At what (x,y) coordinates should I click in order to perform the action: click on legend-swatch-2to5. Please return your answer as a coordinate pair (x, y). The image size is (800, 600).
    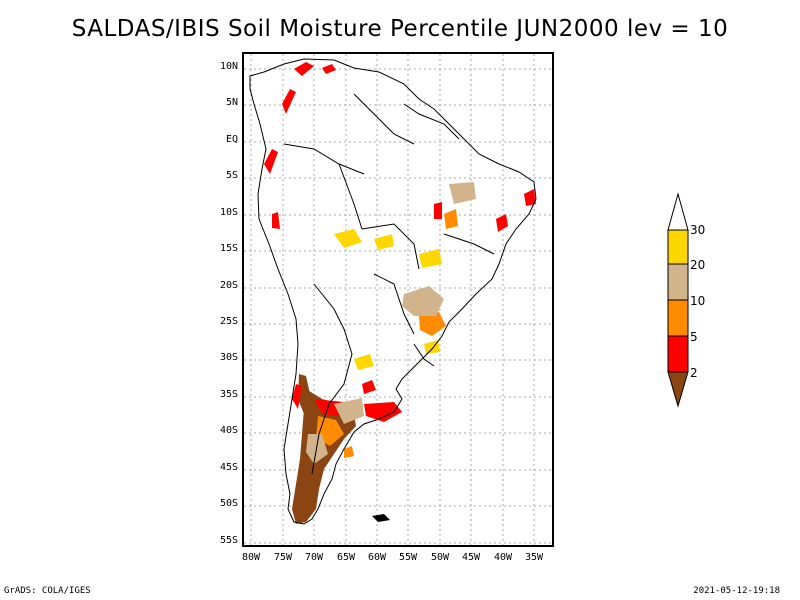
    Looking at the image, I should click on (678, 354).